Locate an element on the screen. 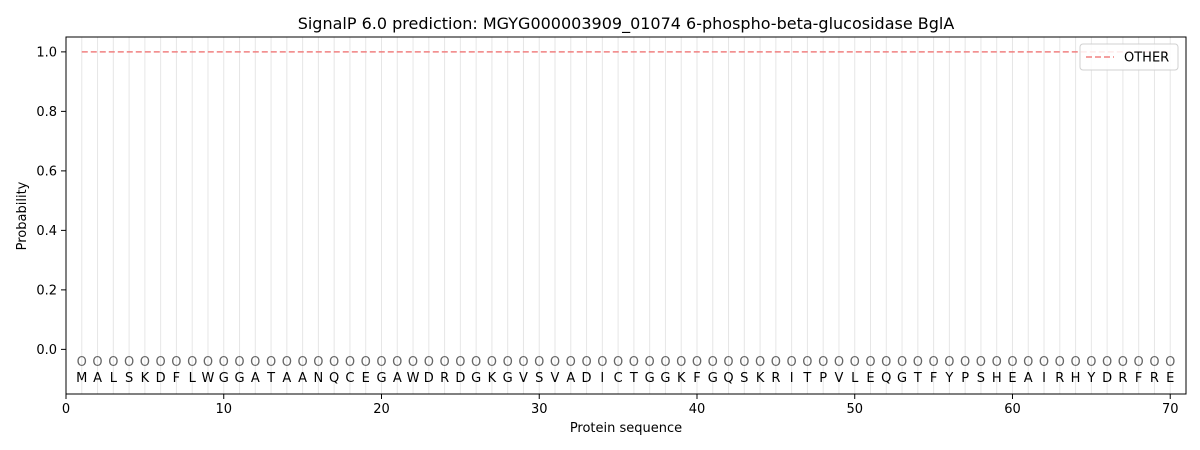 This screenshot has width=1200, height=450. residue-letter: M is located at coordinates (81, 378).